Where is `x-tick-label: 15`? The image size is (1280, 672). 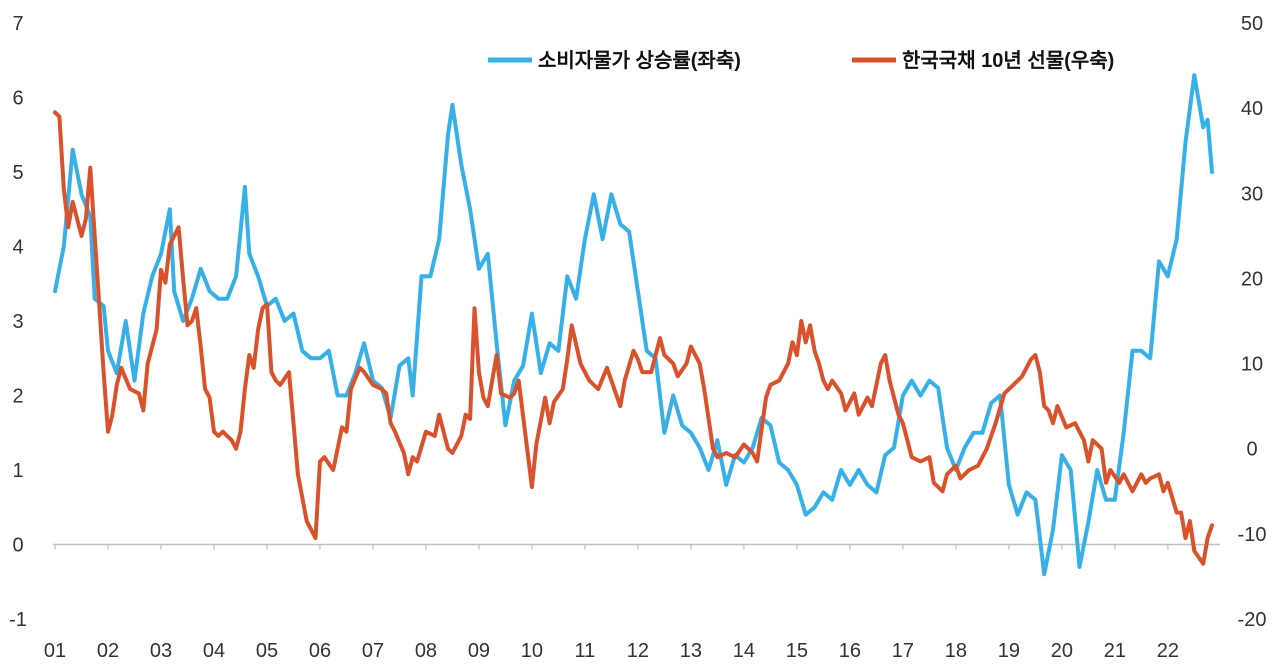
x-tick-label: 15 is located at coordinates (797, 651).